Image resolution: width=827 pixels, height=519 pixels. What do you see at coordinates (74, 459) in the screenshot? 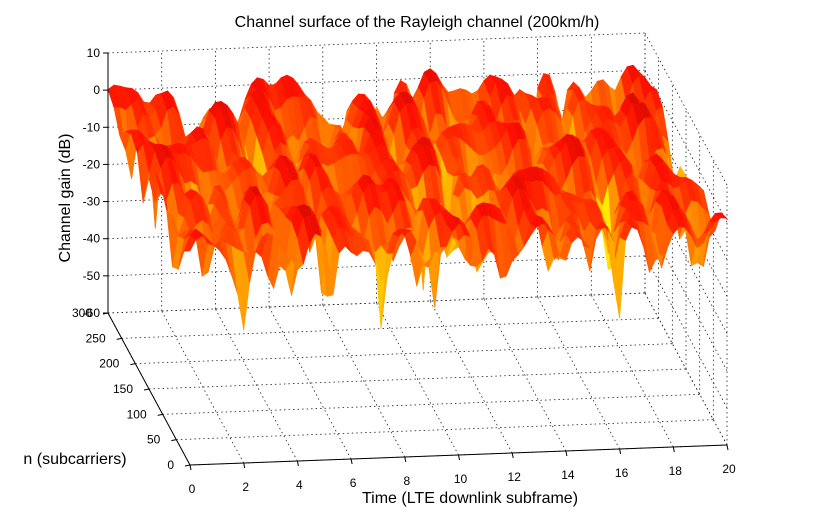
I see `y-axis-label: n (subcarriers)` at bounding box center [74, 459].